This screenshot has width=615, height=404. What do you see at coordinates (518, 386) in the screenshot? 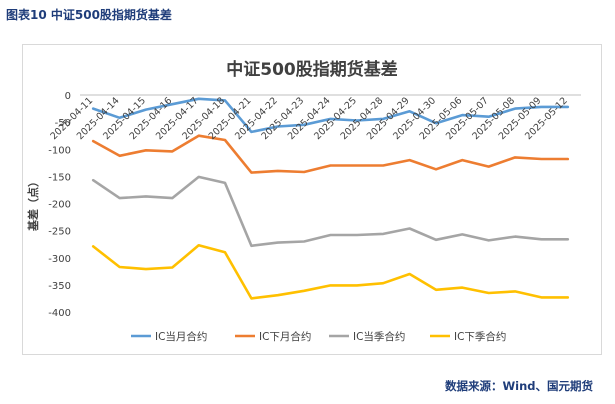
I see `source-note: 数据来源：Wind、国元期货` at bounding box center [518, 386].